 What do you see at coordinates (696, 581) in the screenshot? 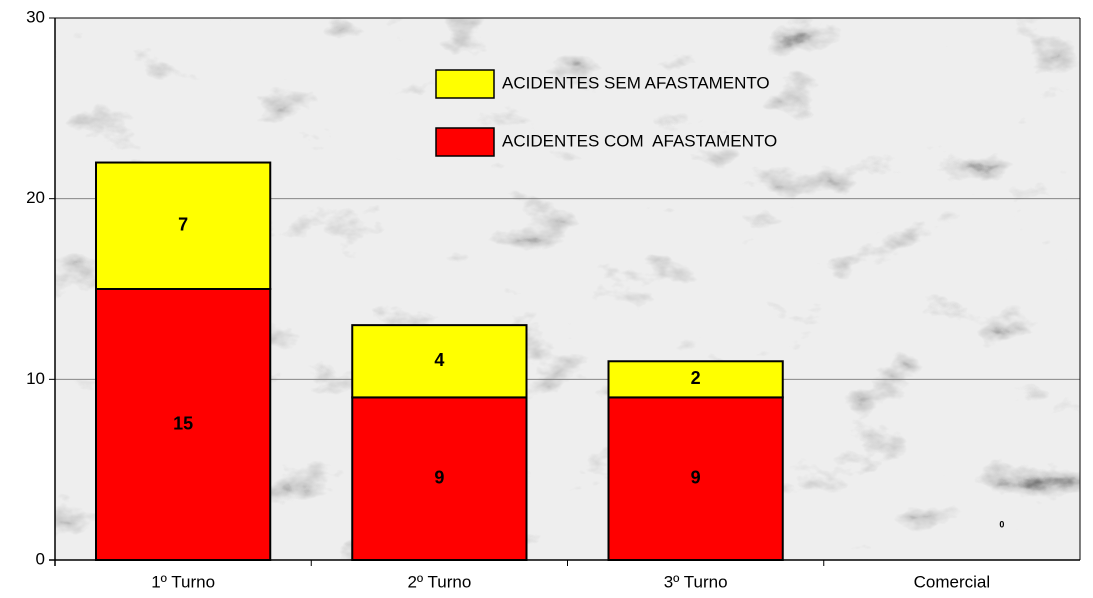
I see `x-tick-label: 3º Turno` at bounding box center [696, 581].